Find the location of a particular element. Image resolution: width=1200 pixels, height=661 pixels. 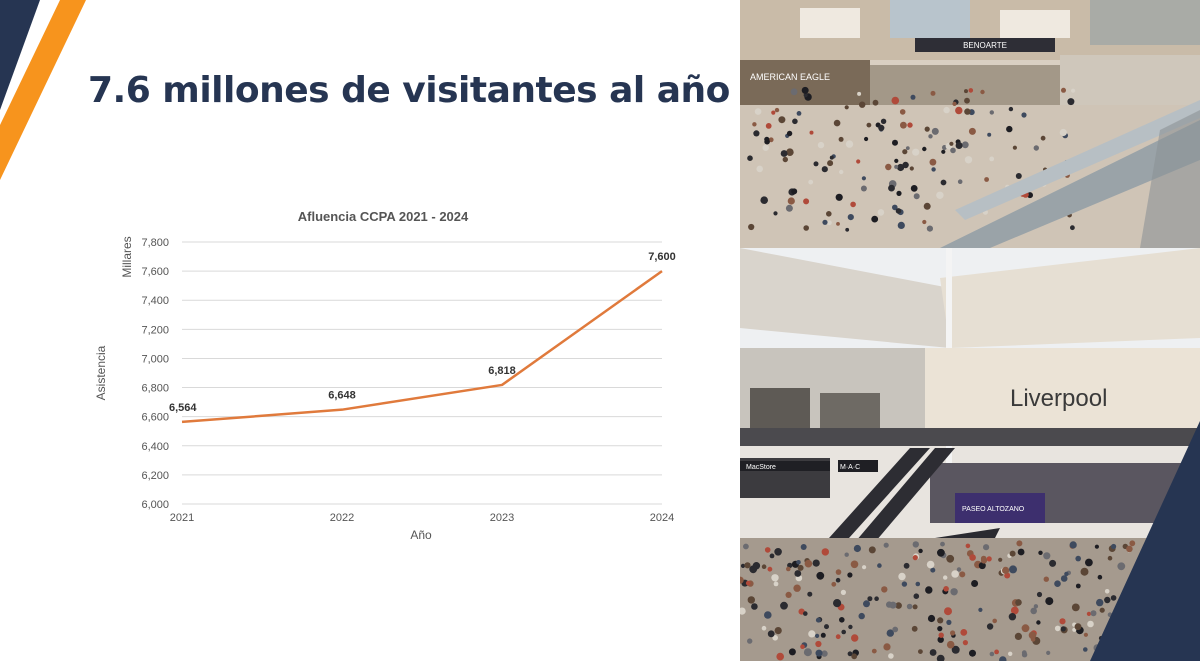

x-tick-label: 2023 is located at coordinates (502, 518).